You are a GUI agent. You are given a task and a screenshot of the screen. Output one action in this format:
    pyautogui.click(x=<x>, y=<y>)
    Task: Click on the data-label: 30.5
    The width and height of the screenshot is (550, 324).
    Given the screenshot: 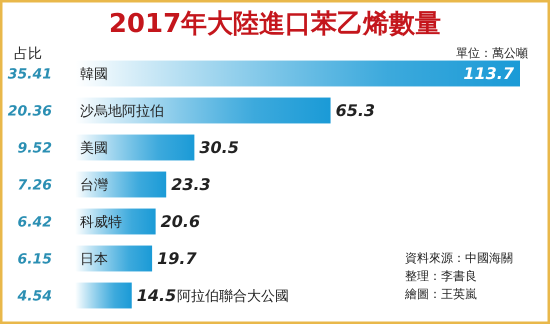 What is the action you would take?
    pyautogui.click(x=219, y=148)
    